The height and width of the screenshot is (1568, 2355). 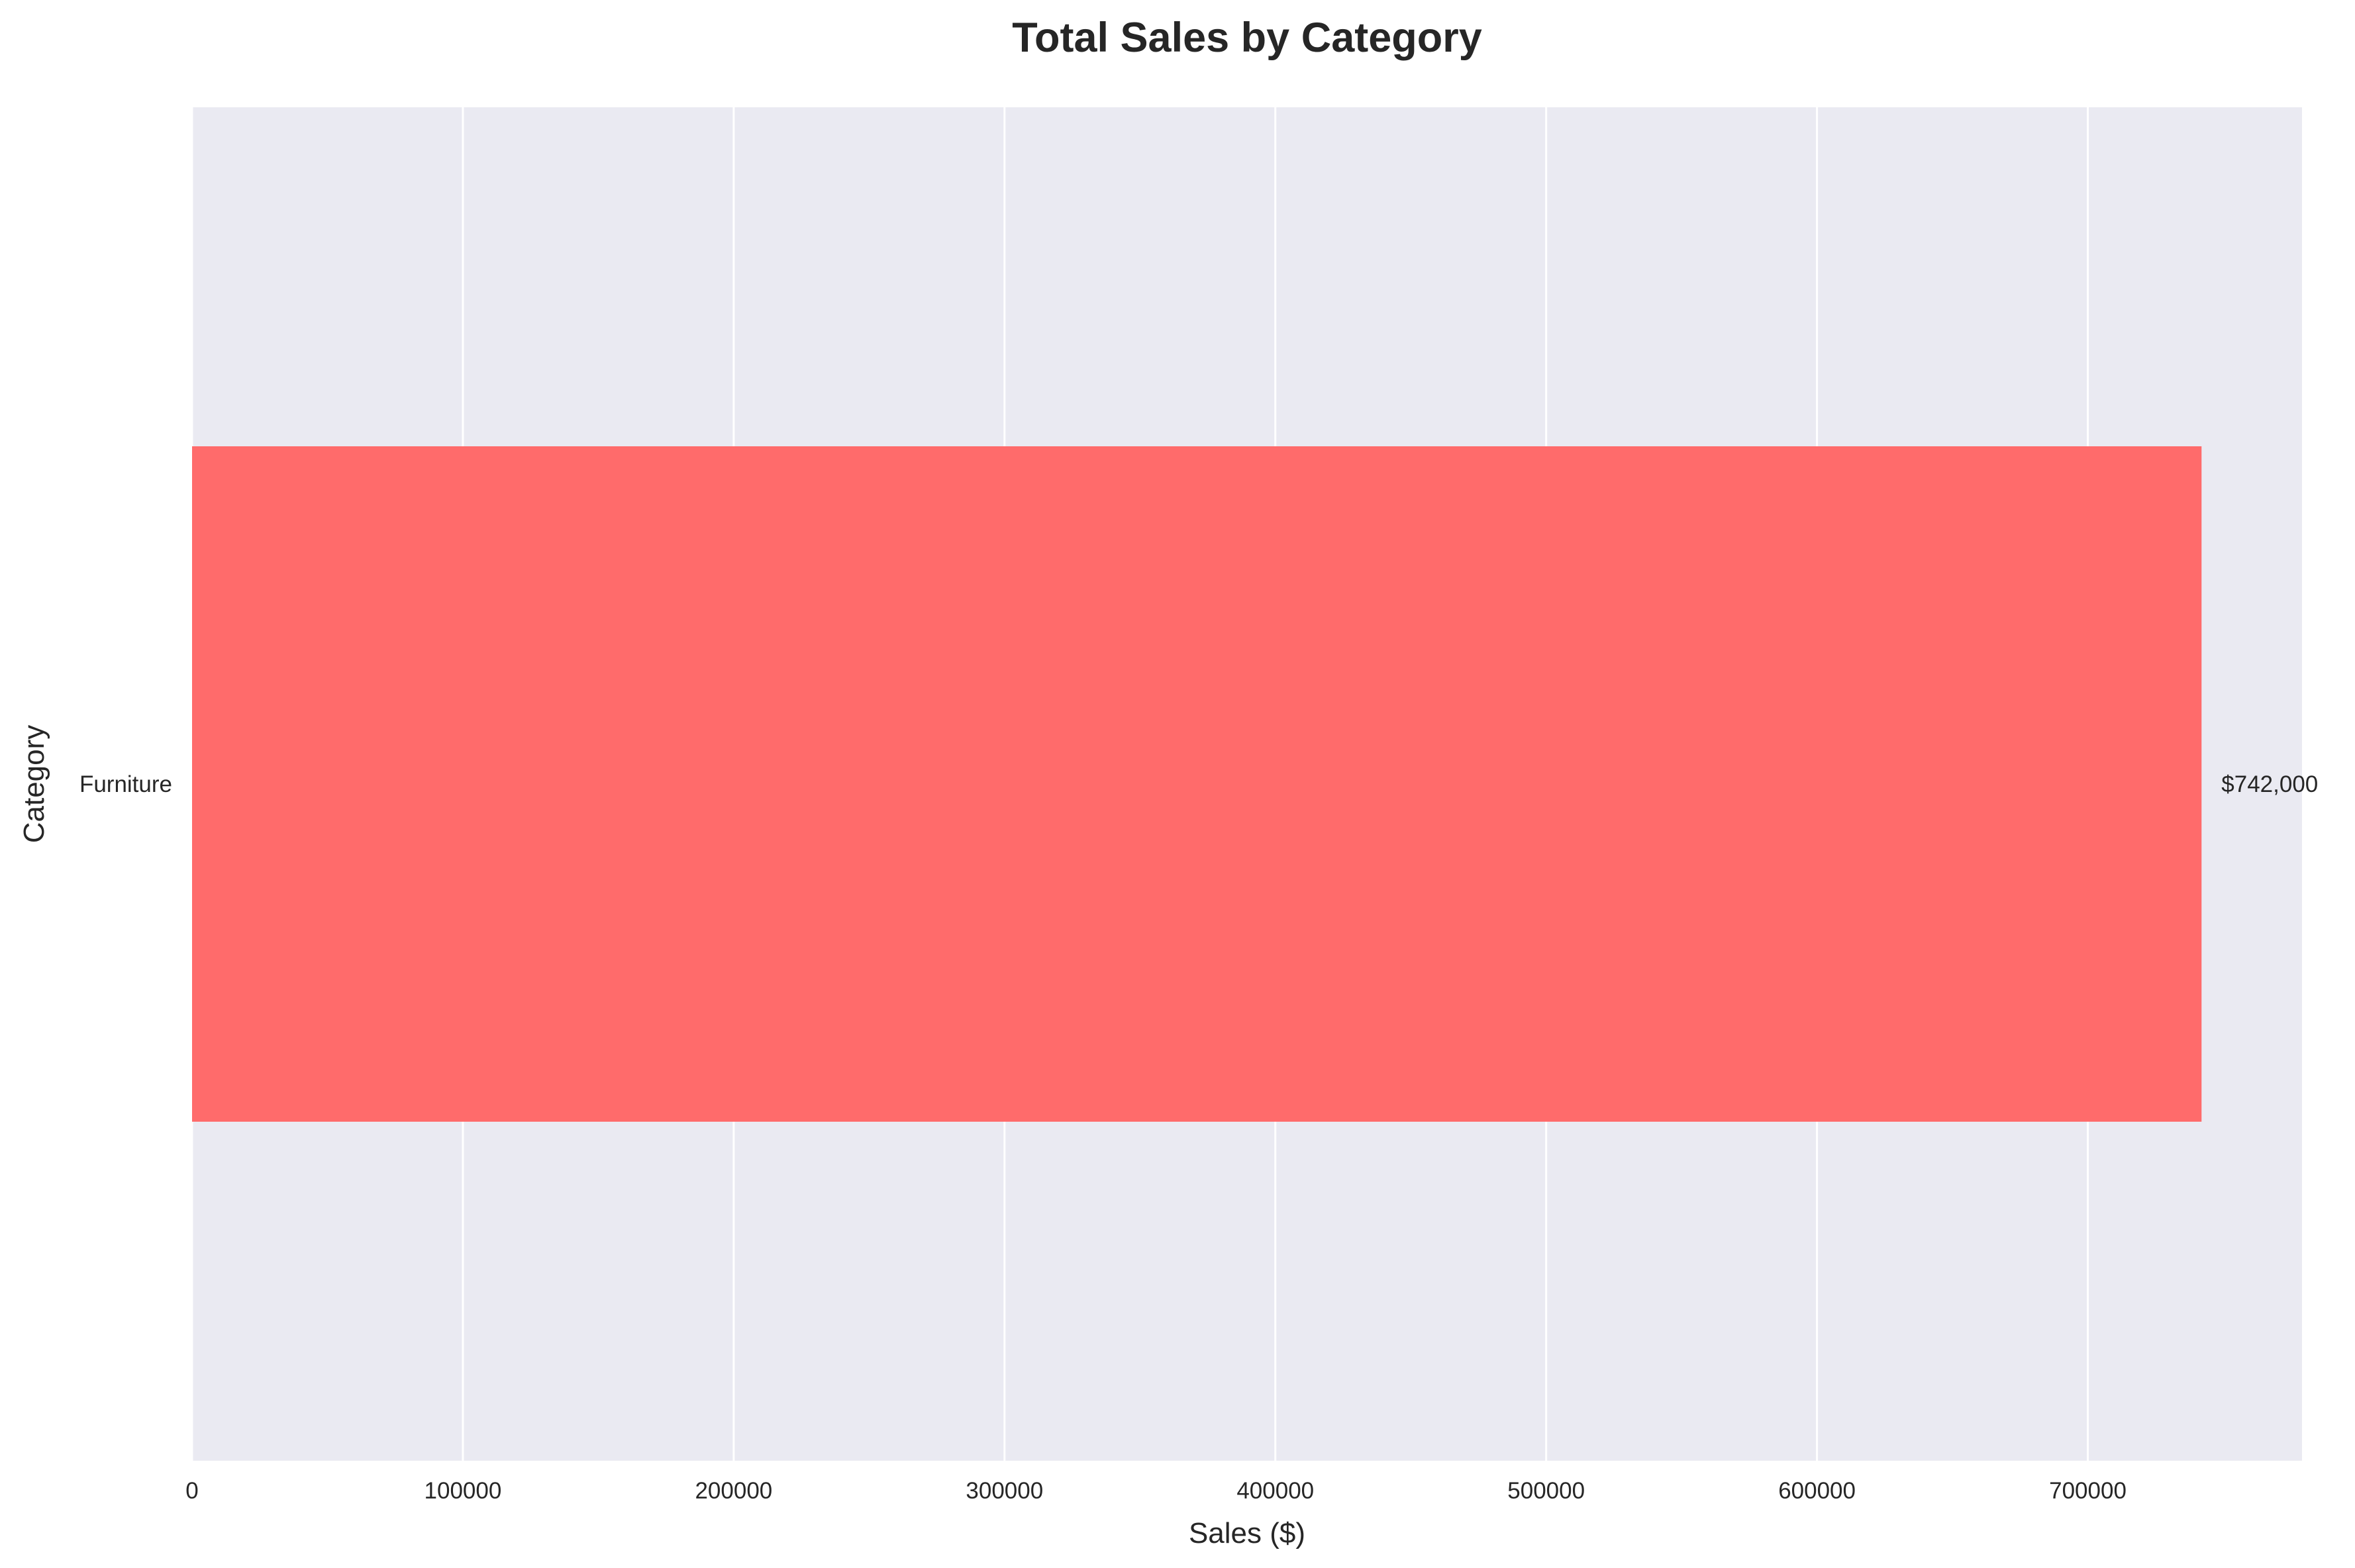 What do you see at coordinates (34, 784) in the screenshot?
I see `y-axis-label: Category` at bounding box center [34, 784].